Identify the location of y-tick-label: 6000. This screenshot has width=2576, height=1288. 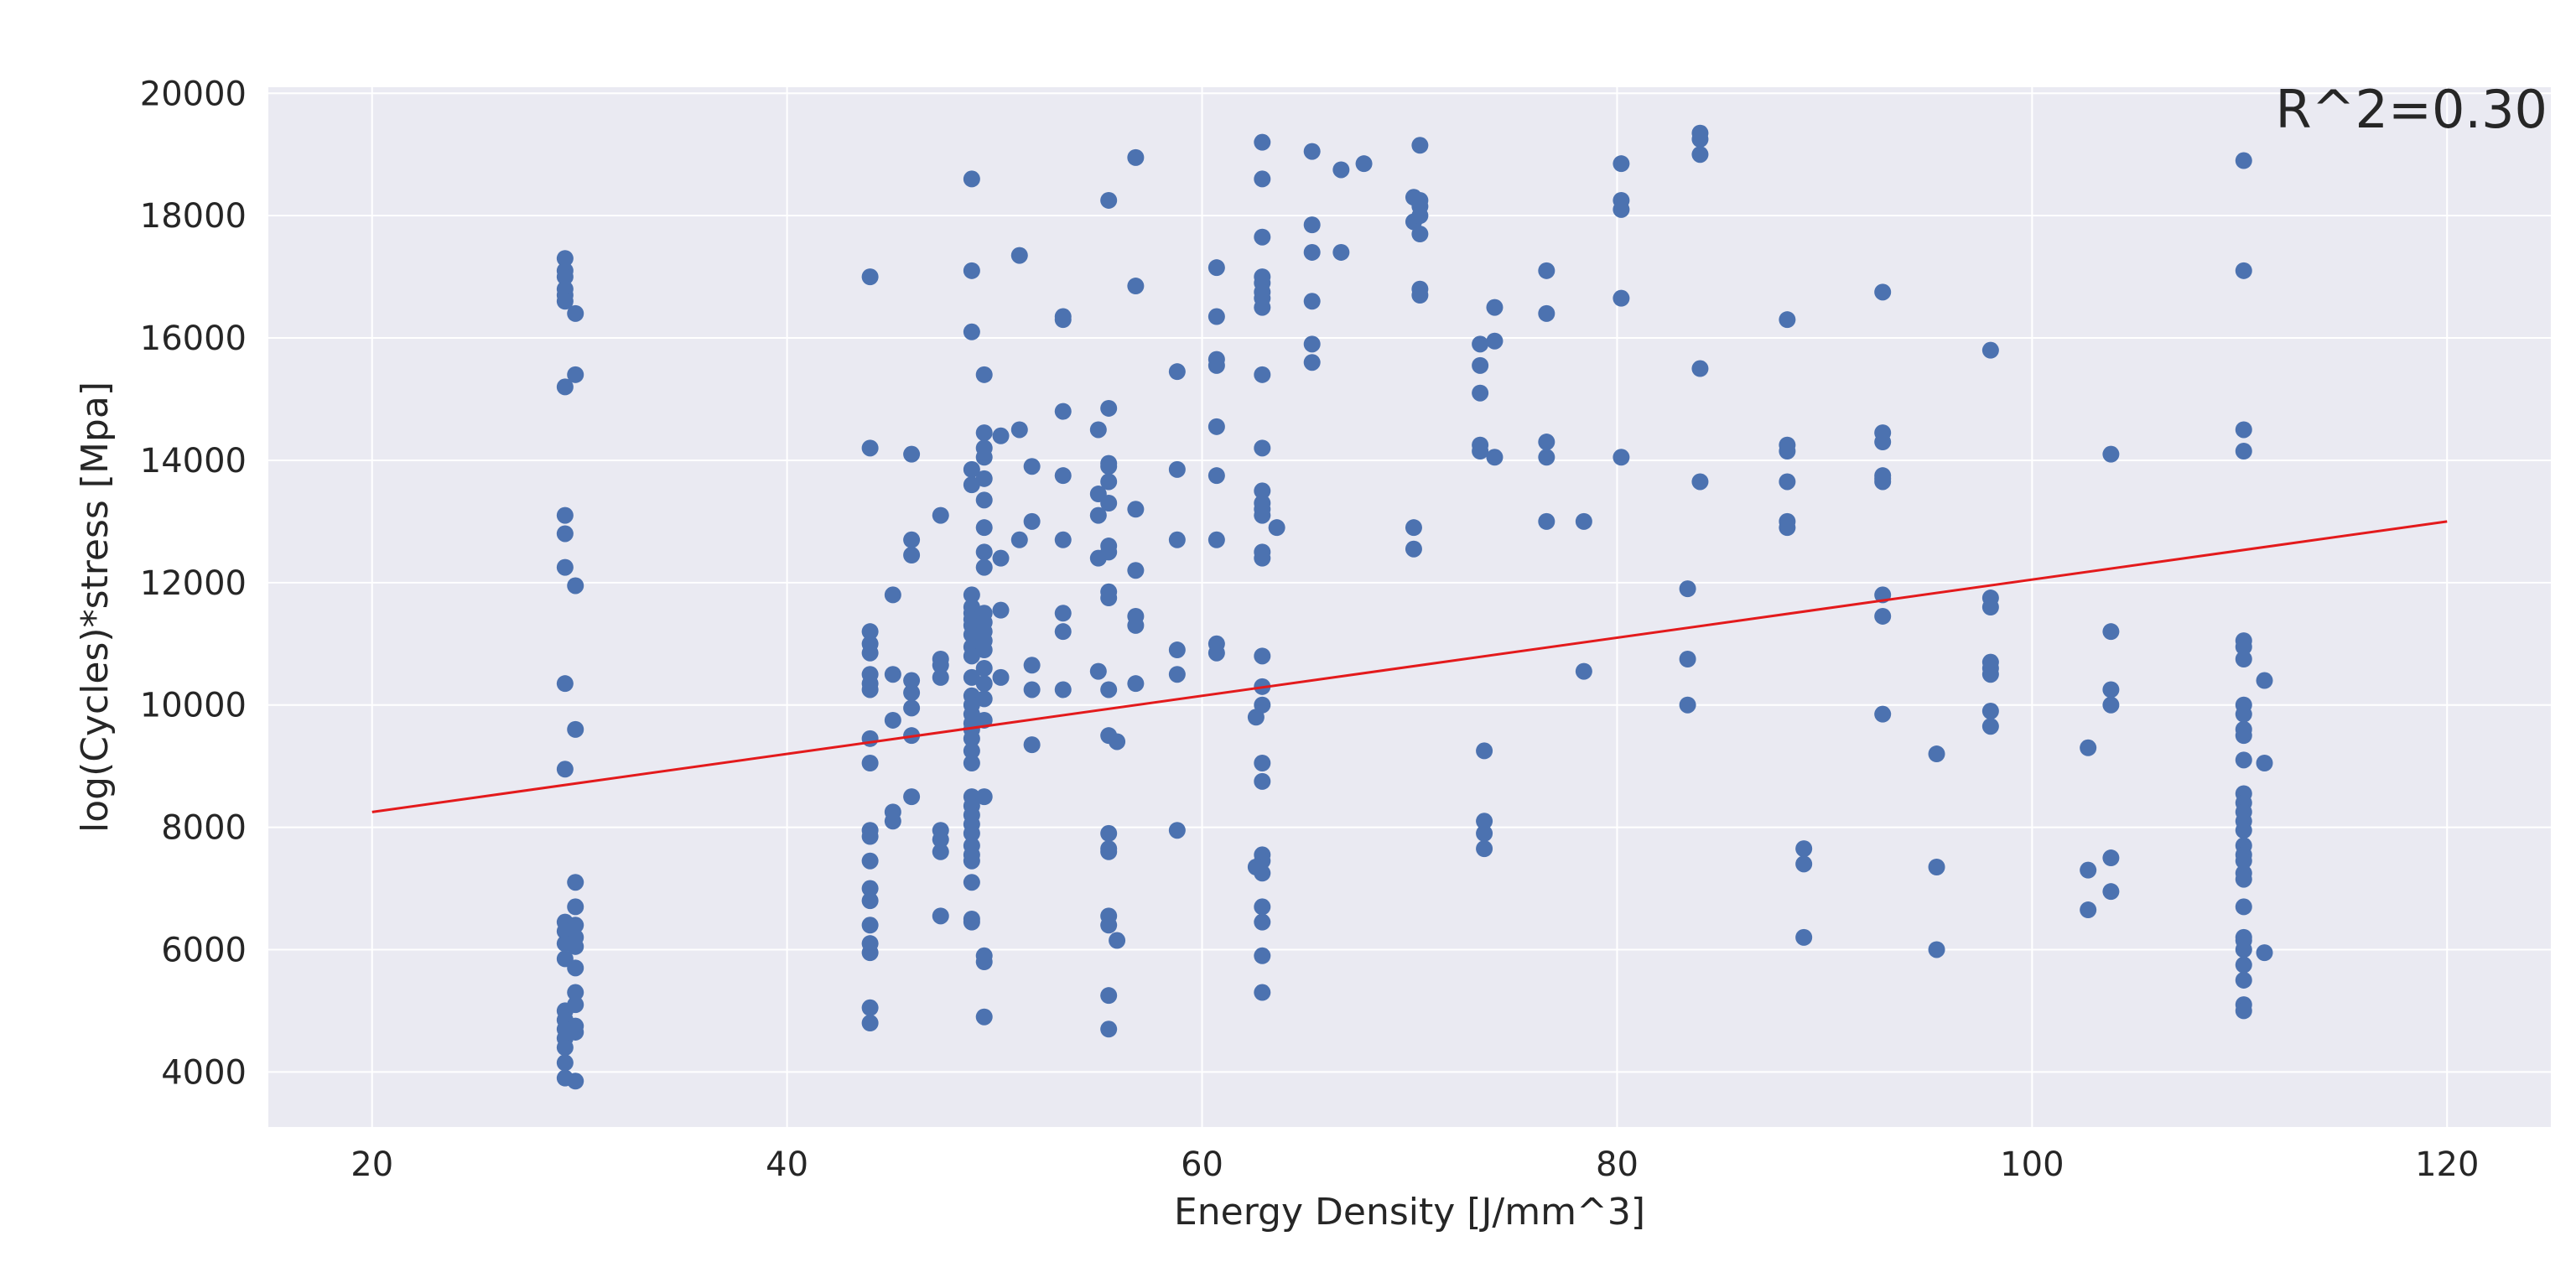
(204, 950).